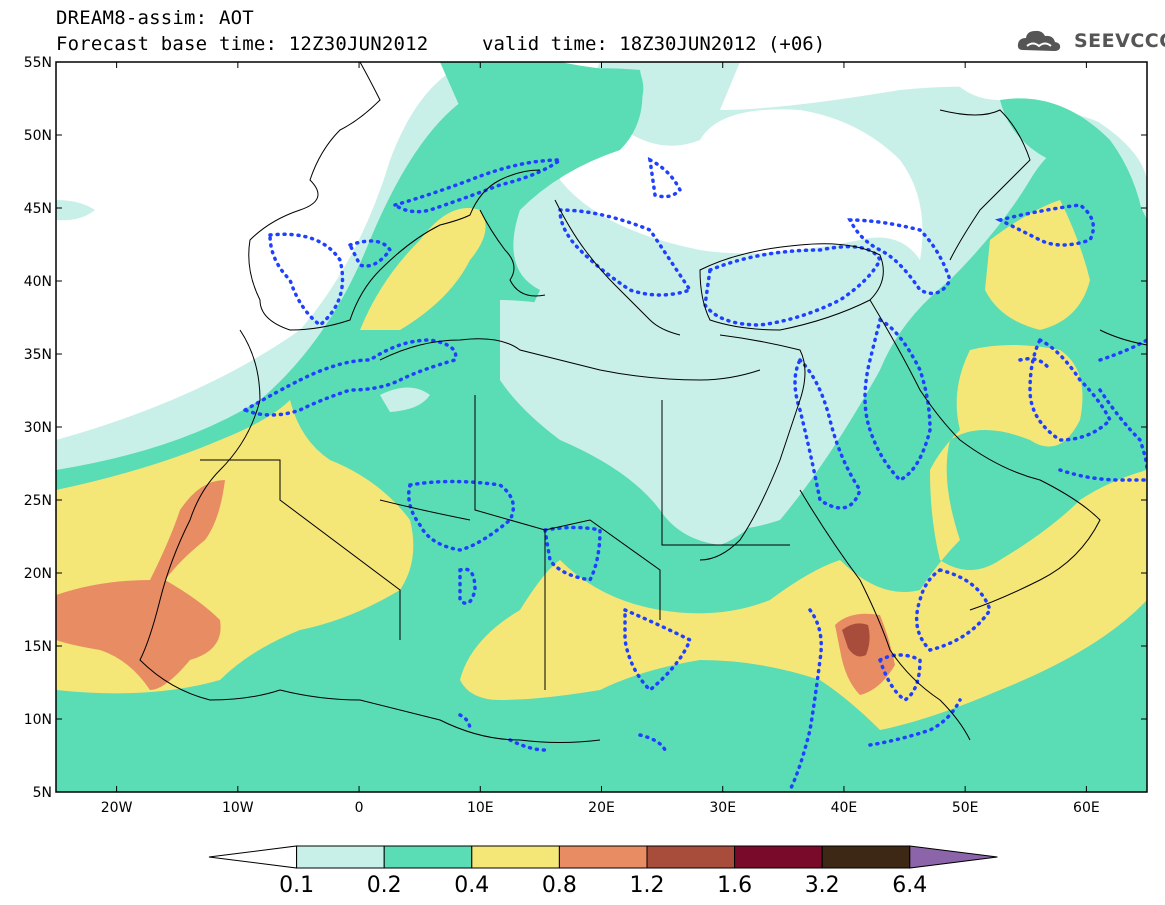 The width and height of the screenshot is (1165, 905). What do you see at coordinates (140, 585) in the screenshot?
I see `aot-band-0.8` at bounding box center [140, 585].